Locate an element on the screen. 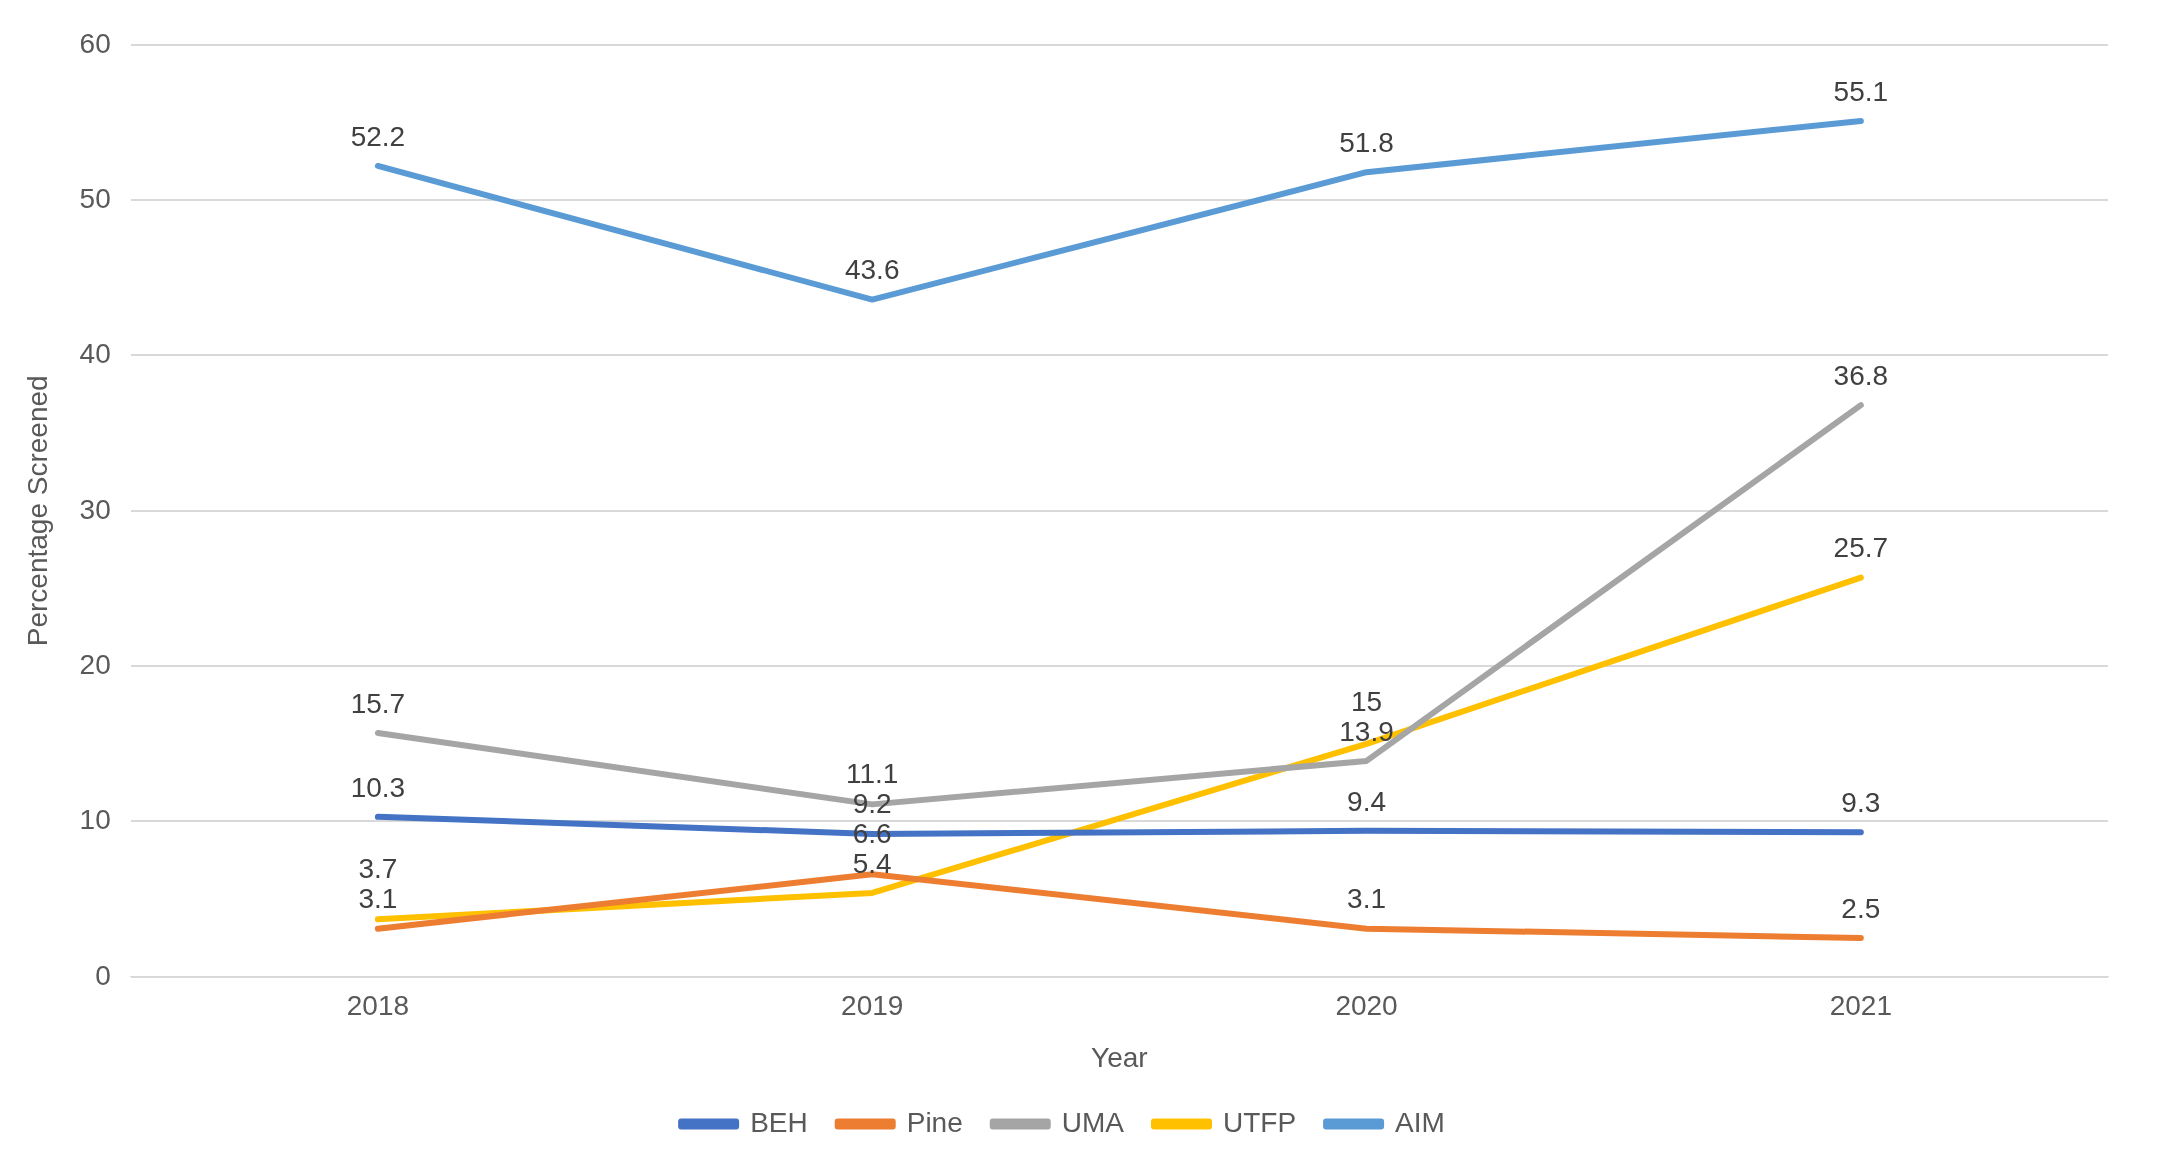 This screenshot has height=1169, width=2157. data-label: 5.4 is located at coordinates (872, 863).